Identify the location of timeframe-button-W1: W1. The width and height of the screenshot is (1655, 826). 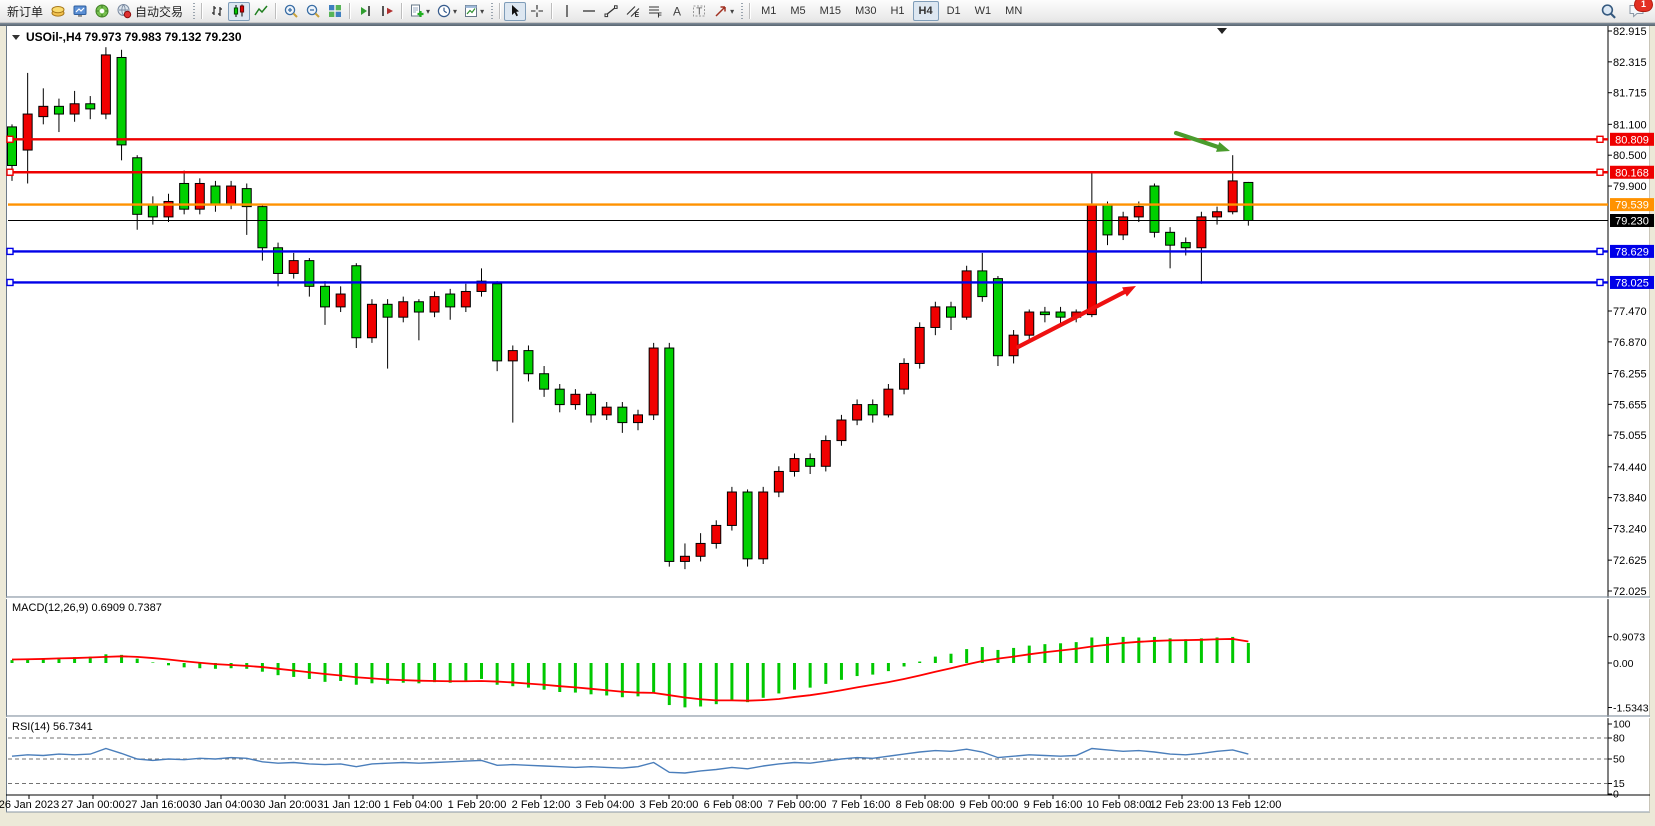
(983, 11).